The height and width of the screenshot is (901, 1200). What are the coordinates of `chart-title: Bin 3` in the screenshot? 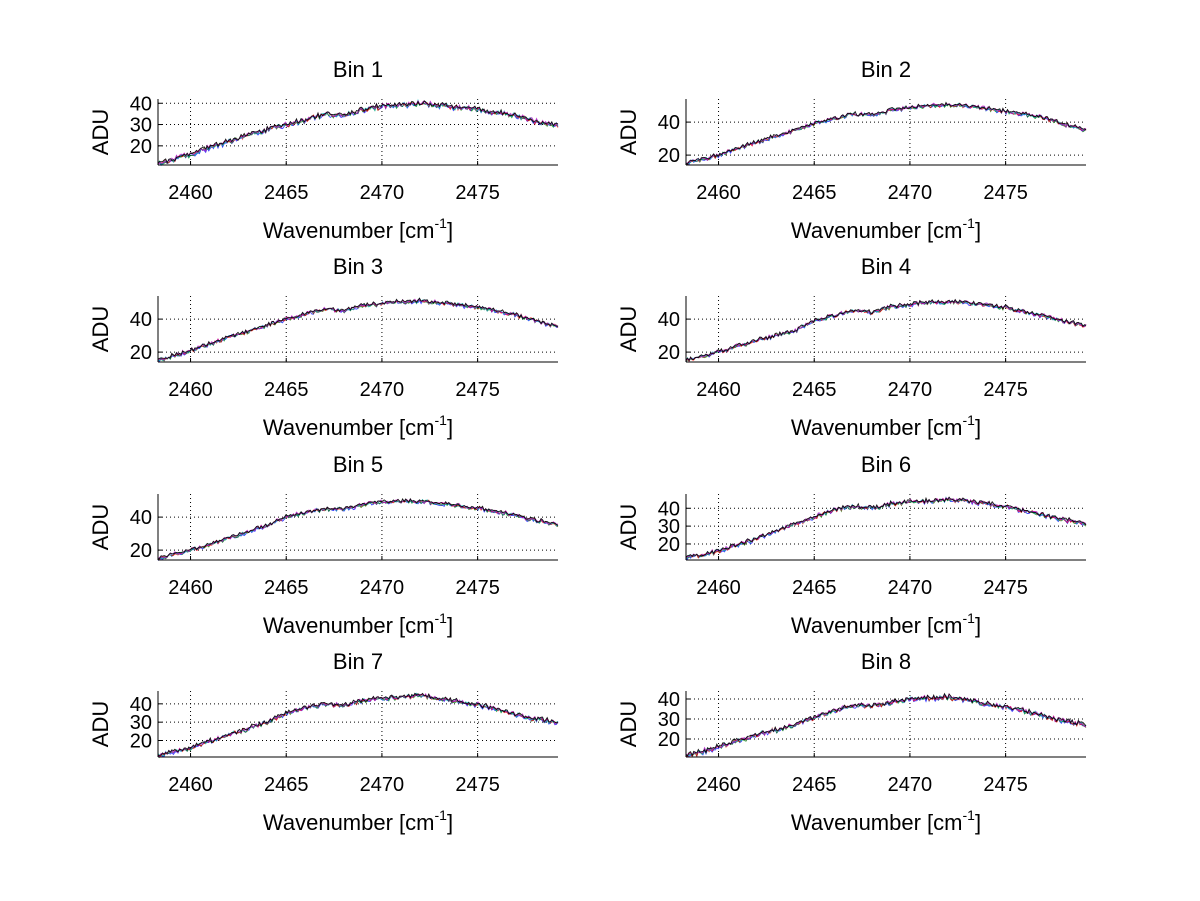 It's located at (358, 266).